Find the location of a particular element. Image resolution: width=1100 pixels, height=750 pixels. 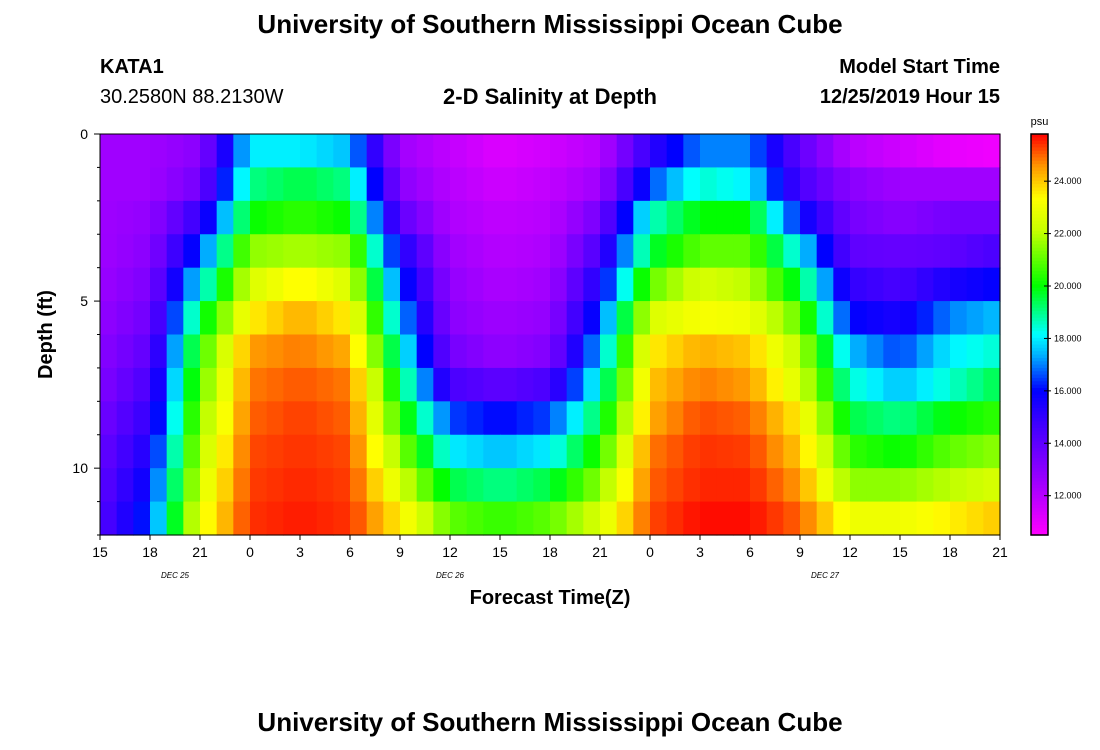

x-tick-label: 15 is located at coordinates (100, 552).